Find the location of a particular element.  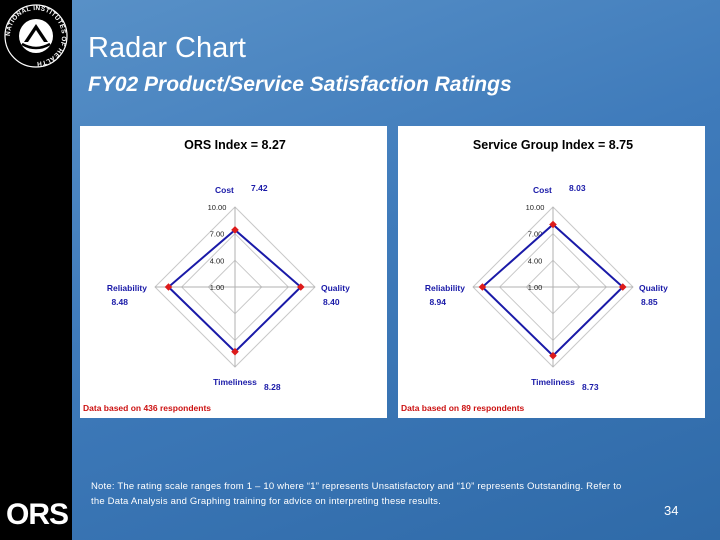

chart-title: Service Group Index = 8.75 is located at coordinates (553, 145).